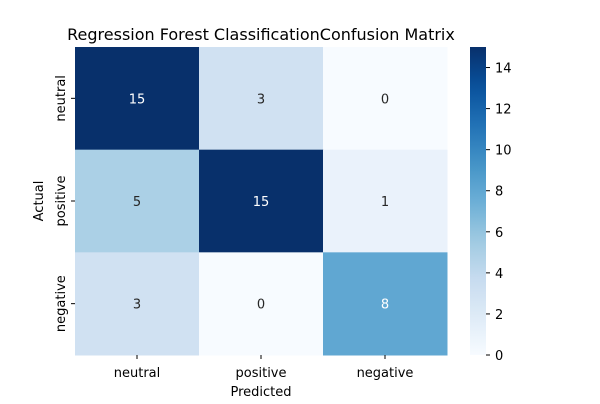 The height and width of the screenshot is (404, 600). What do you see at coordinates (137, 373) in the screenshot?
I see `x-tick-label: neutral` at bounding box center [137, 373].